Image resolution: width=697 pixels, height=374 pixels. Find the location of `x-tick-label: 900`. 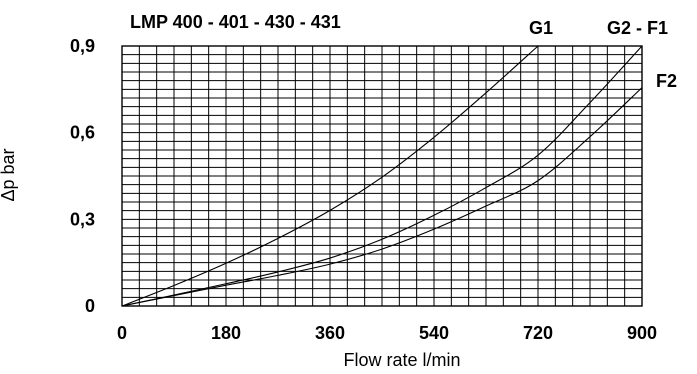

x-tick-label: 900 is located at coordinates (642, 333).